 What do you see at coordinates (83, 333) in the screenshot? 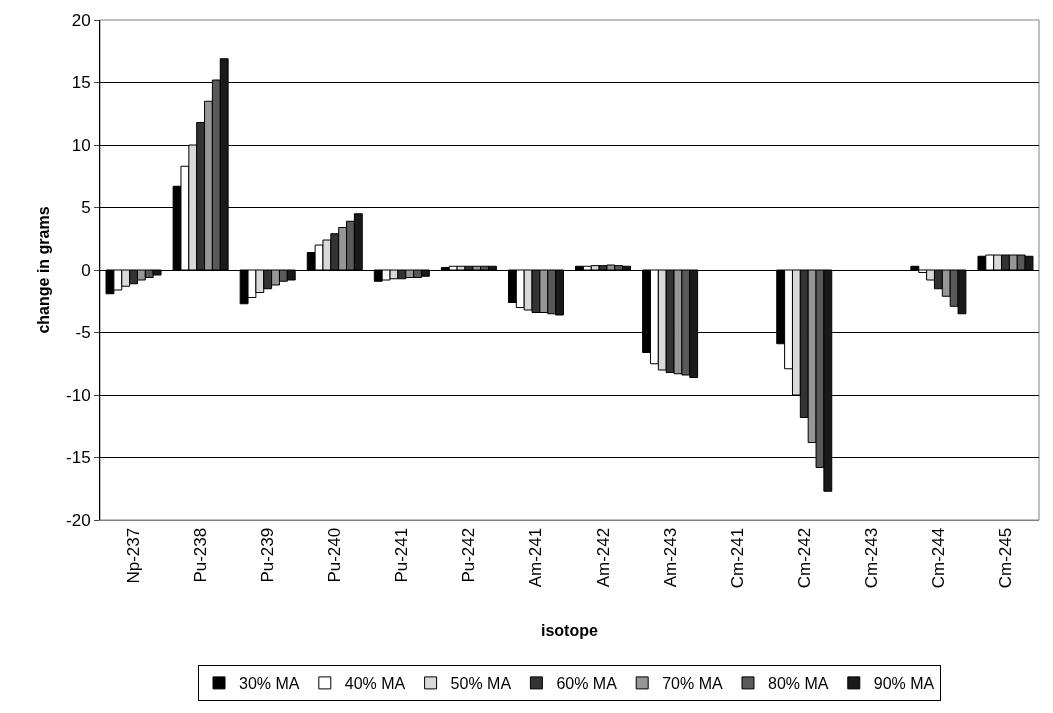
I see `y-tick-label: -5` at bounding box center [83, 333].